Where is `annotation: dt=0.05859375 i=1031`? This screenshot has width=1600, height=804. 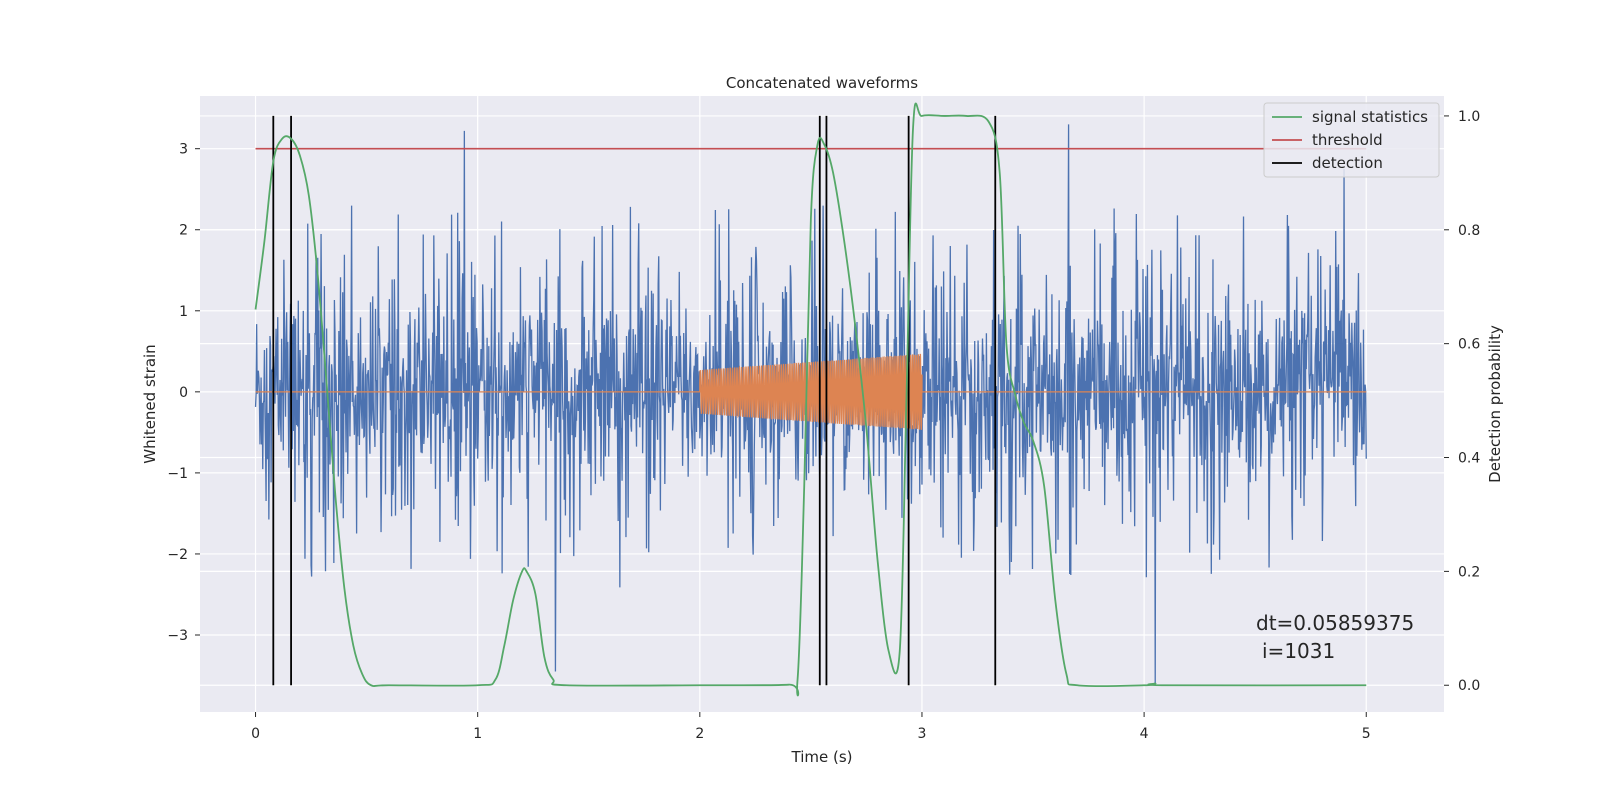
annotation: dt=0.05859375 i=1031 is located at coordinates (1335, 637).